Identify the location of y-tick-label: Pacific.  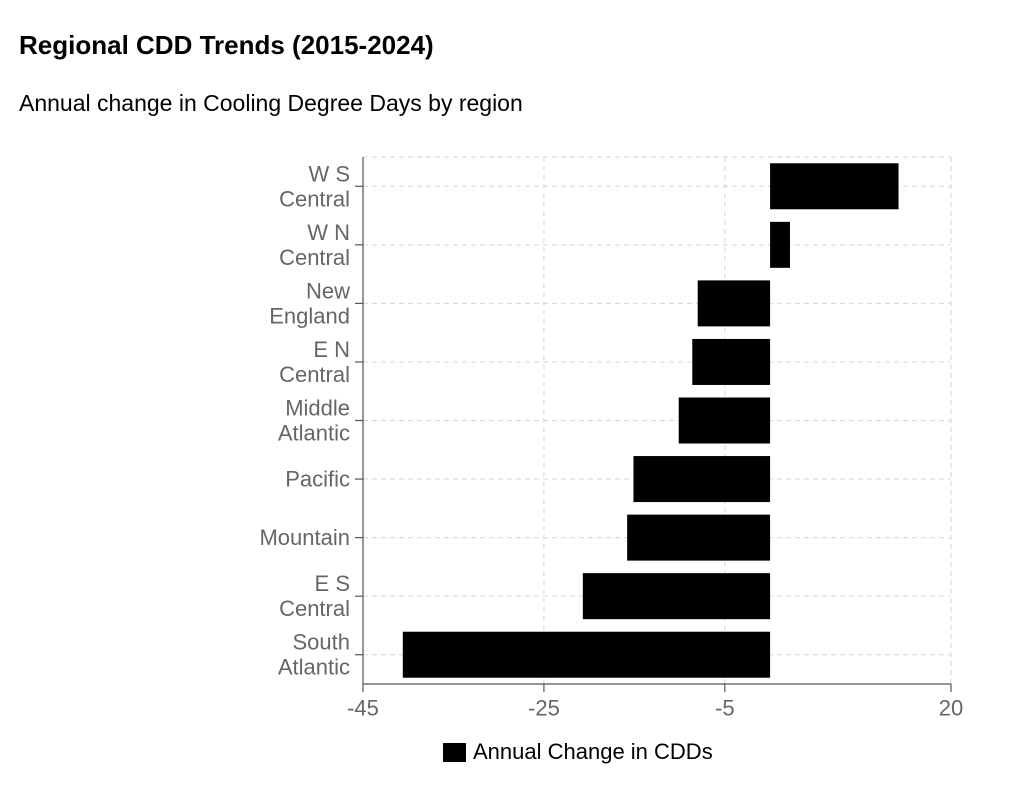
(317, 479).